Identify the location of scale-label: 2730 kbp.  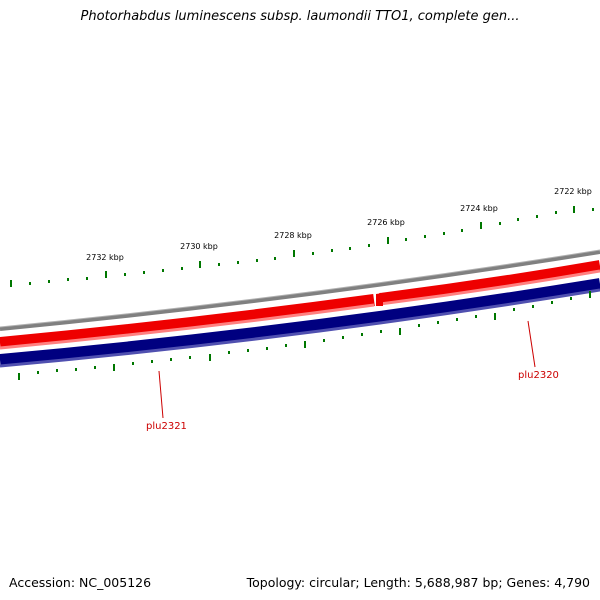
(199, 246).